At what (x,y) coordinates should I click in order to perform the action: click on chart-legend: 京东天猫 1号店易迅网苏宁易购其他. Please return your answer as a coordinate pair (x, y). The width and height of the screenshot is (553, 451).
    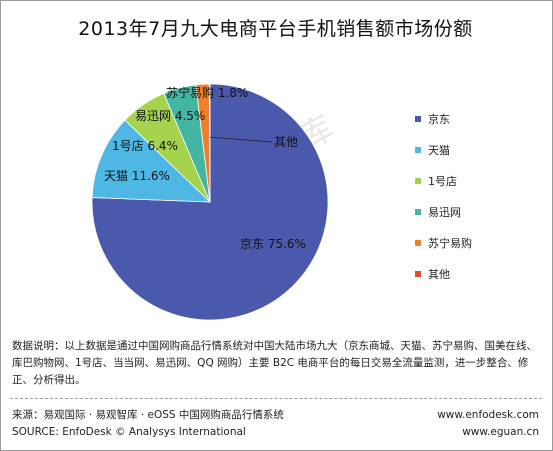
    Looking at the image, I should click on (443, 196).